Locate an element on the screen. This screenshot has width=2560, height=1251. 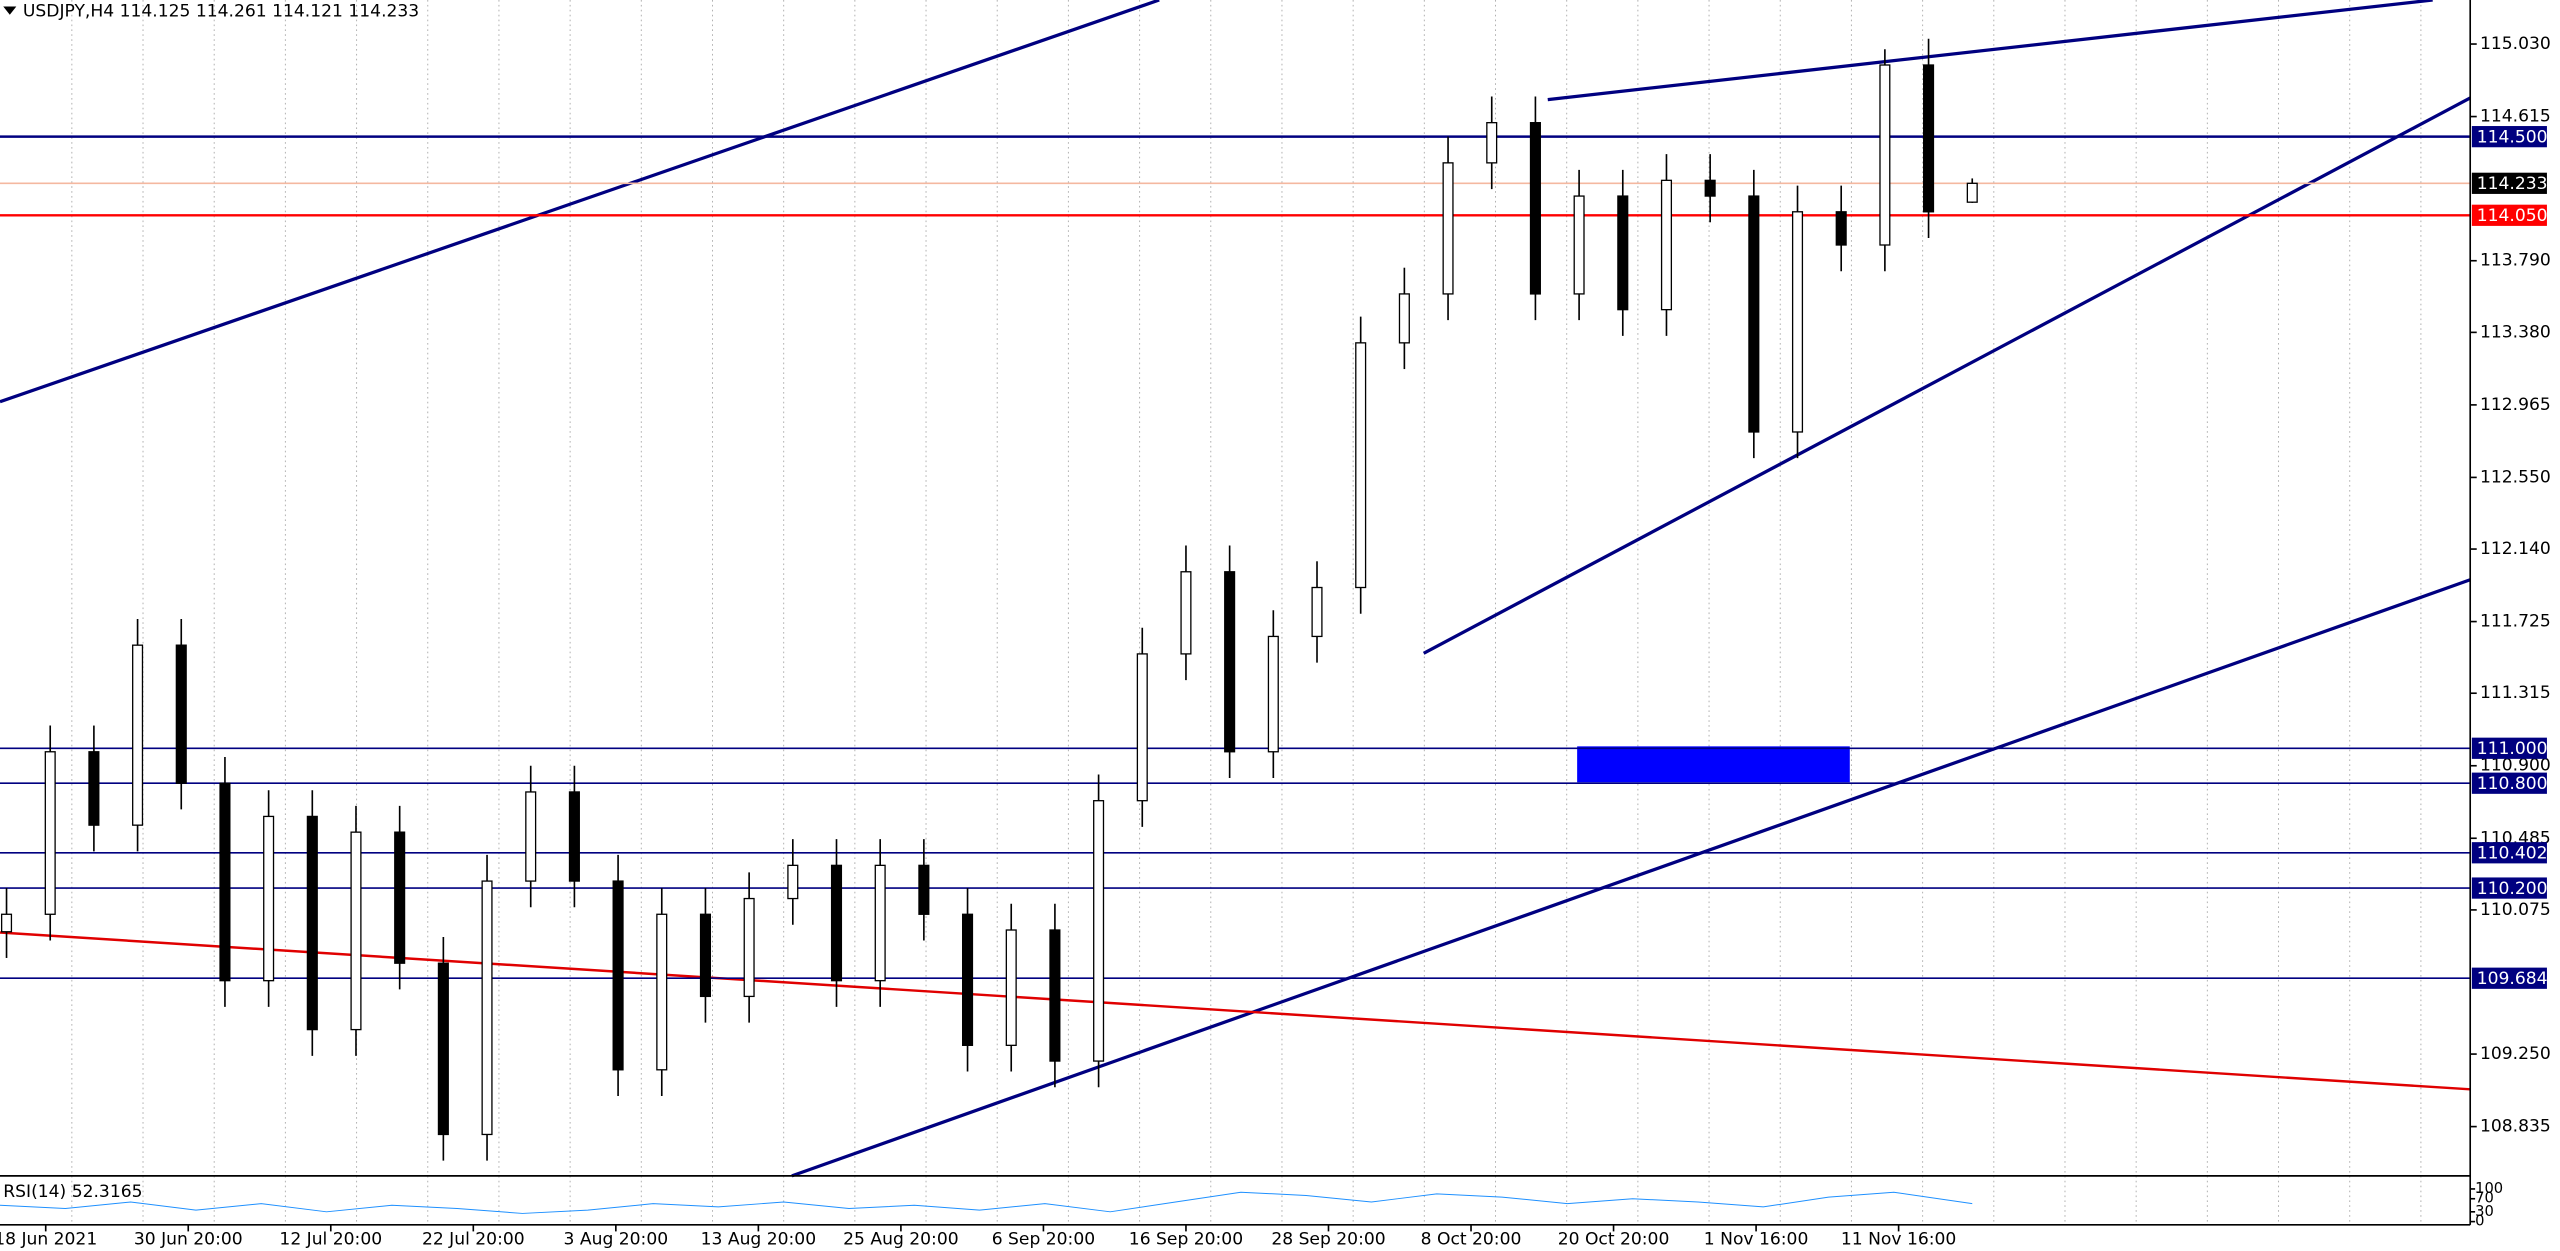
y-tick-label: 110.075 is located at coordinates (2515, 910).